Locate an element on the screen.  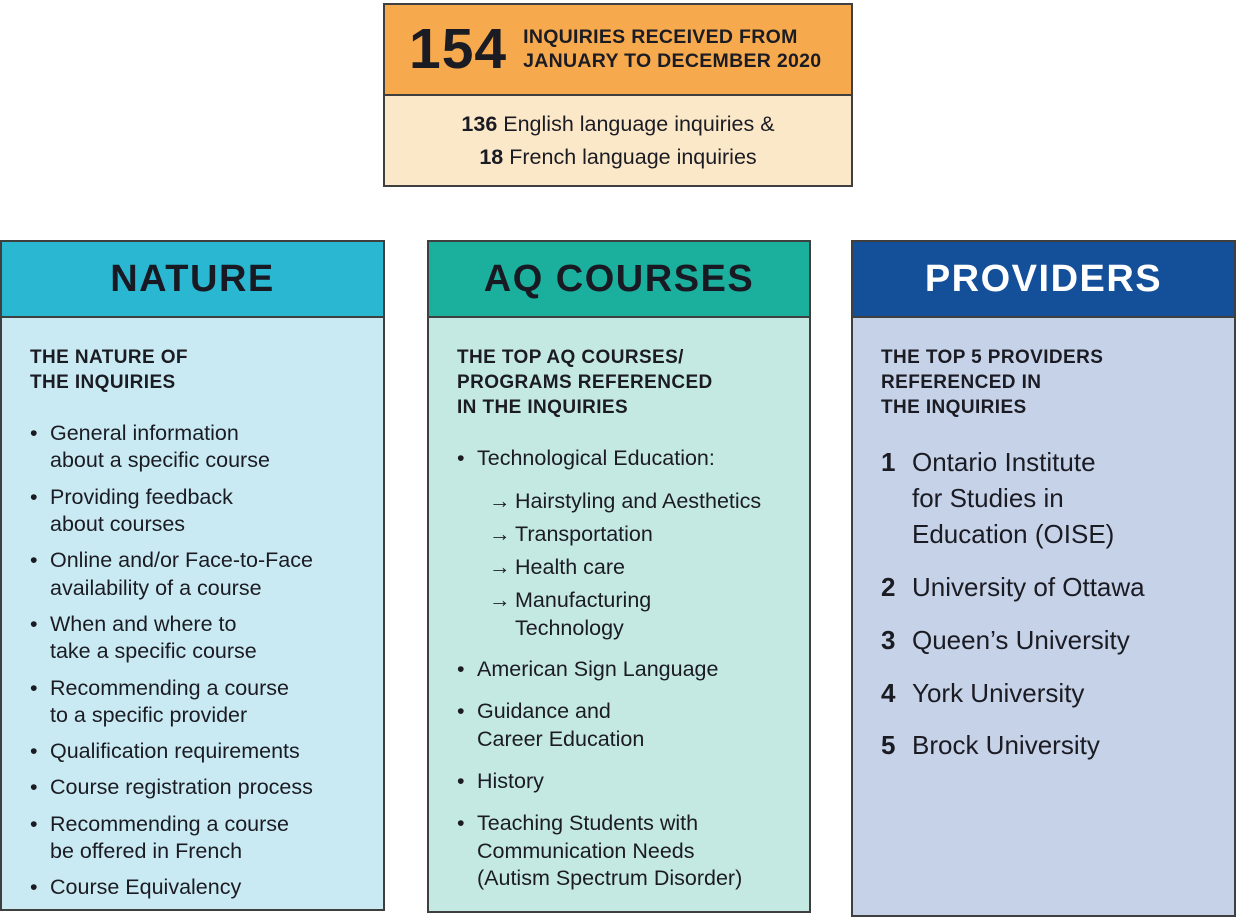
list-item: • Qualification requirements is located at coordinates (199, 751).